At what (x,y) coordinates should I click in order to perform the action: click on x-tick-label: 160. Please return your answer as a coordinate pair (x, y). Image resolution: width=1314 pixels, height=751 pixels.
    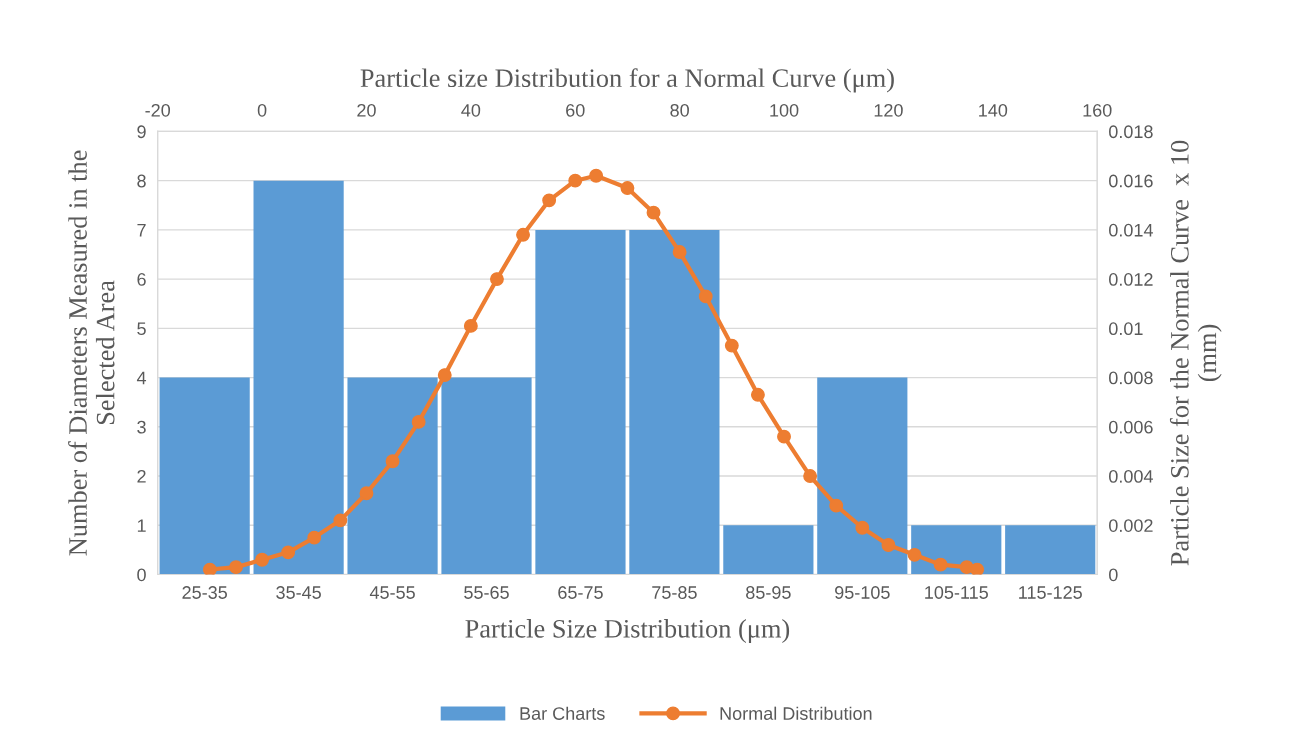
    Looking at the image, I should click on (1097, 110).